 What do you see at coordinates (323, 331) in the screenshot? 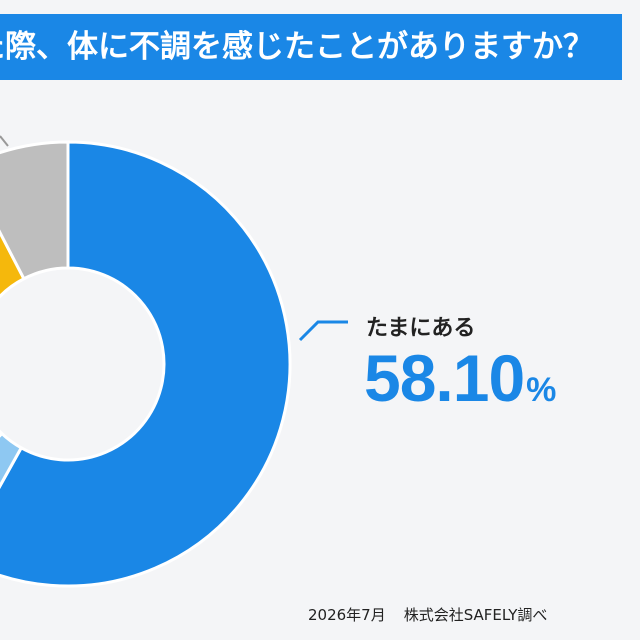
I see `callout-leader-line` at bounding box center [323, 331].